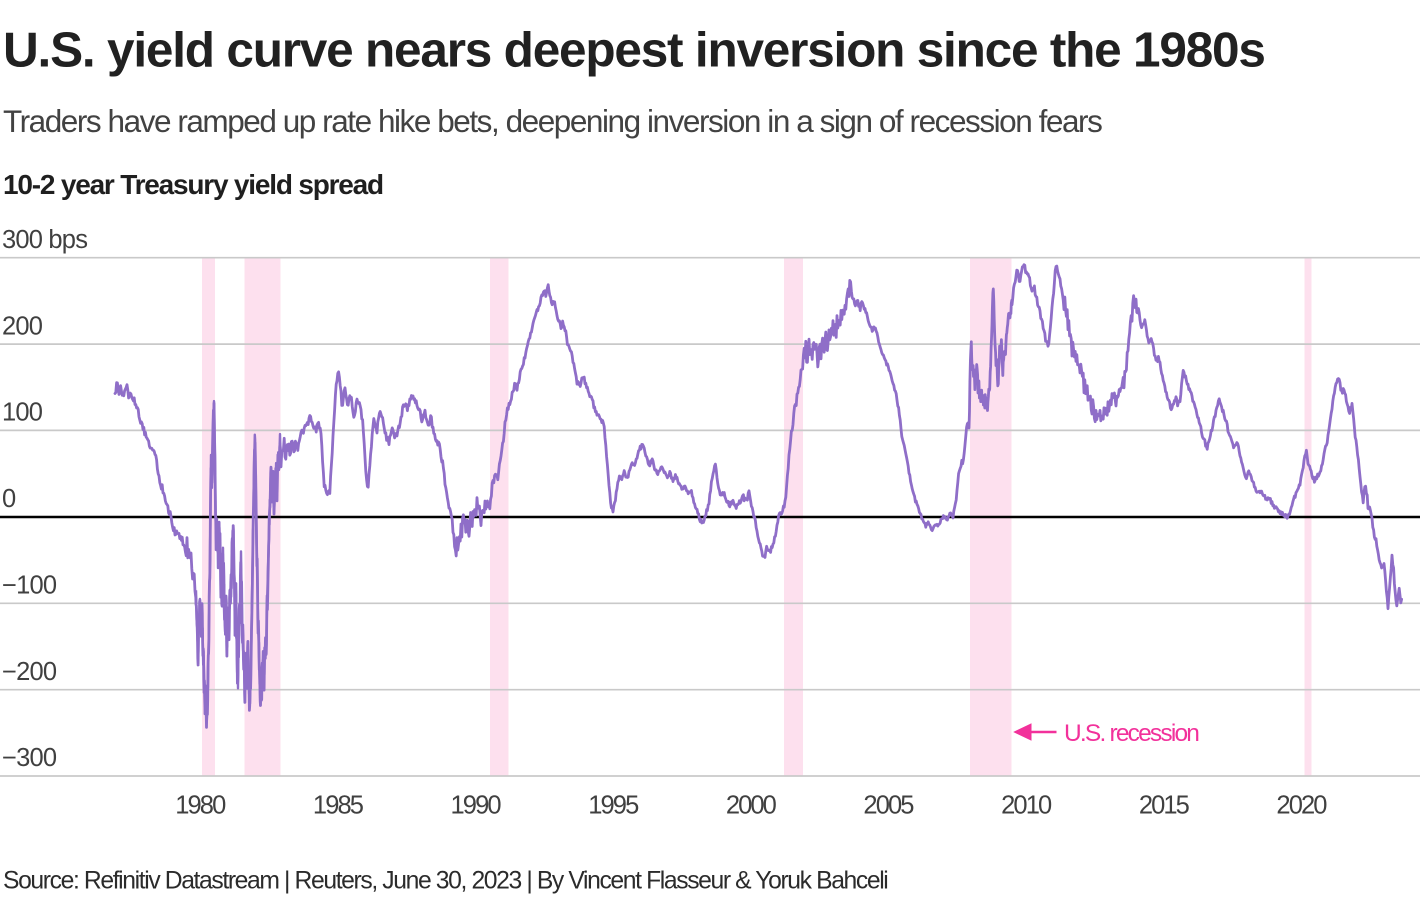 This screenshot has height=905, width=1420. Describe the element at coordinates (338, 806) in the screenshot. I see `svg-text: 1985` at that location.